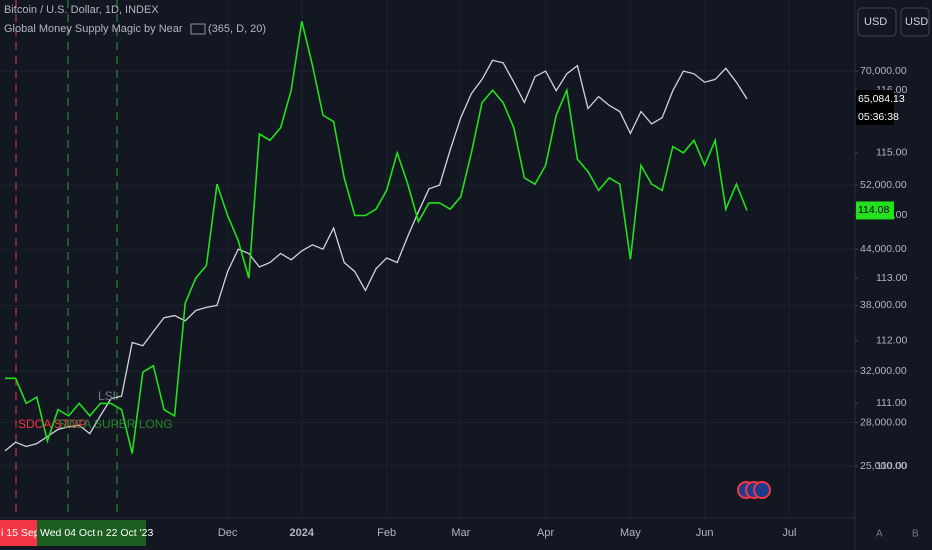 The image size is (932, 550). I want to click on countdown-badge, so click(875, 117).